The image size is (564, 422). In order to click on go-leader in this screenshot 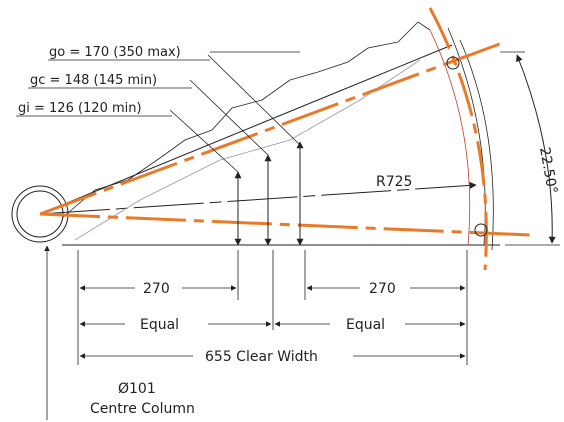, I will do `click(254, 100)`.